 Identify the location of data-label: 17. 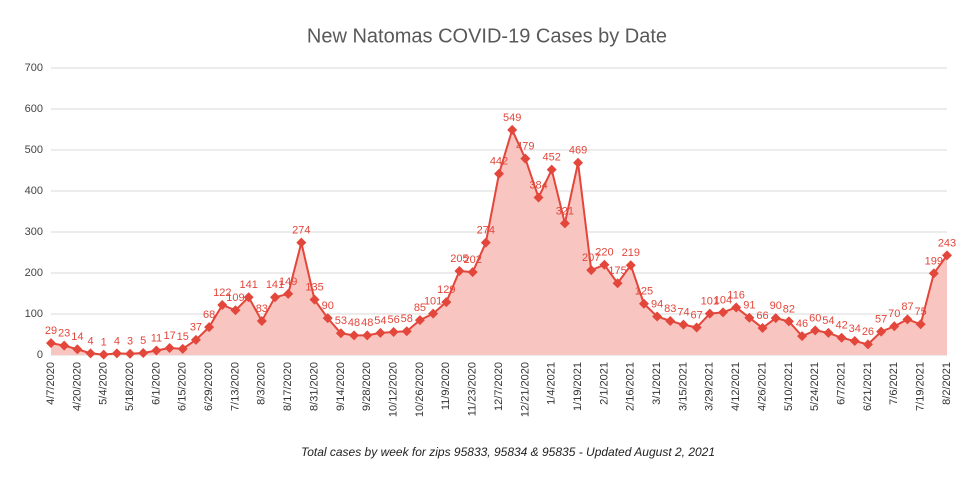
(169, 336).